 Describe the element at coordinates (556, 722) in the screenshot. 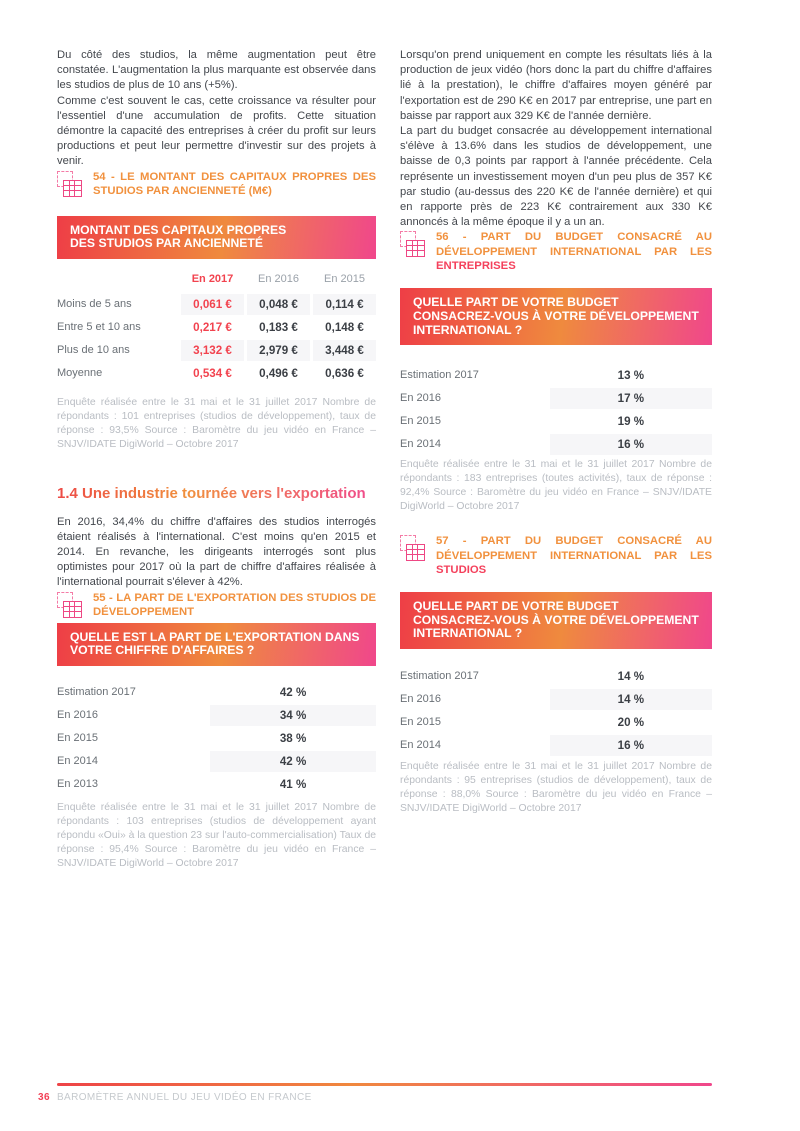

I see `table-row: En 2015 20 %` at that location.